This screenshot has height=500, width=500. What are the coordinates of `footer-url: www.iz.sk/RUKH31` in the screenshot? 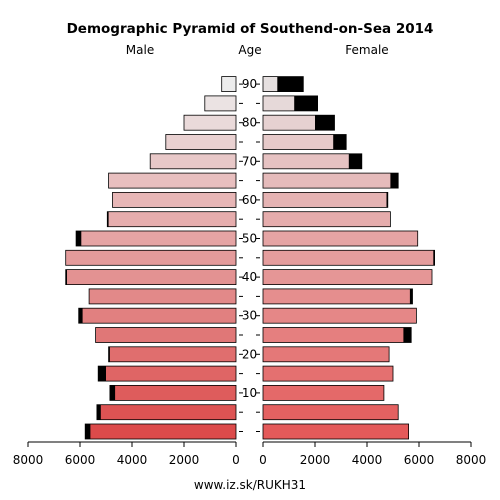 It's located at (250, 485).